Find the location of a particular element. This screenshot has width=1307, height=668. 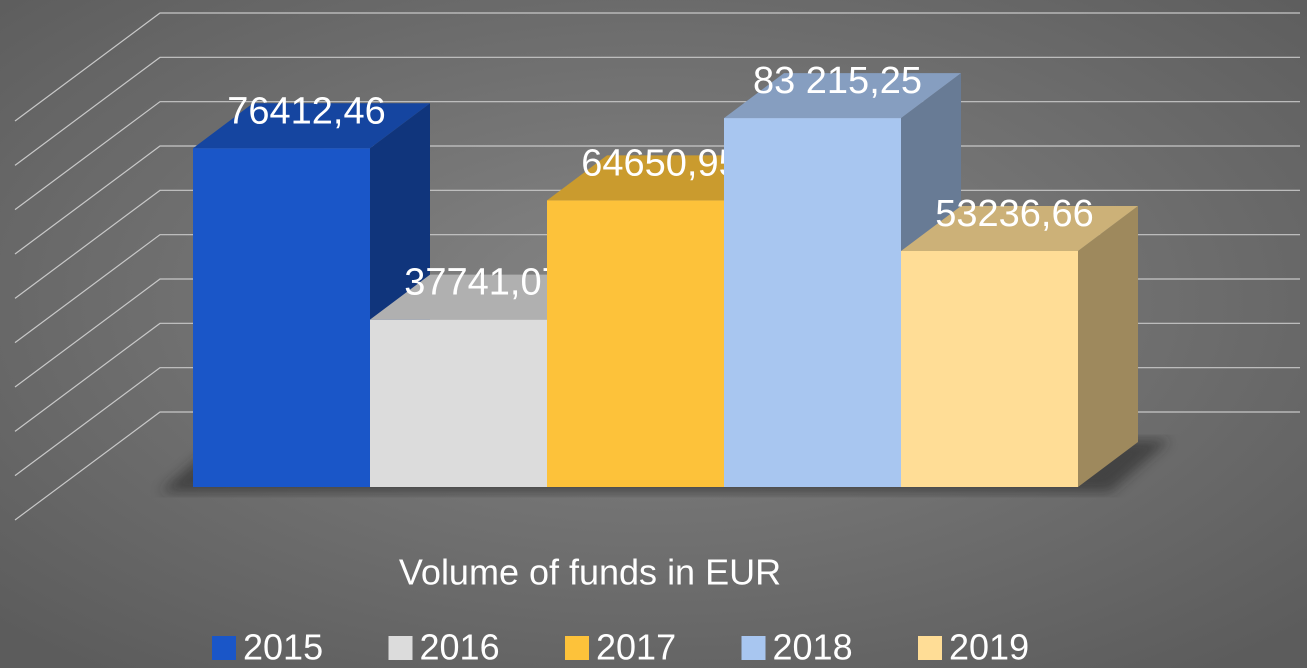

legend-label: 2017 is located at coordinates (636, 647).